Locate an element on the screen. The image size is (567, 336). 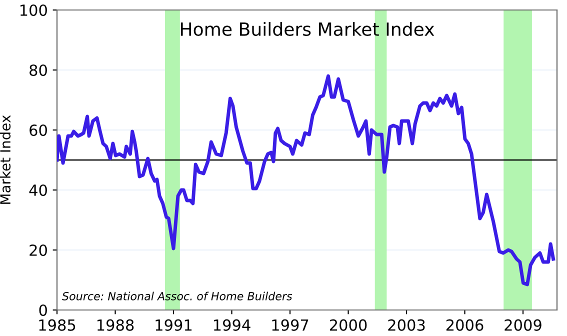
y-tick-label: 100 is located at coordinates (33, 10).